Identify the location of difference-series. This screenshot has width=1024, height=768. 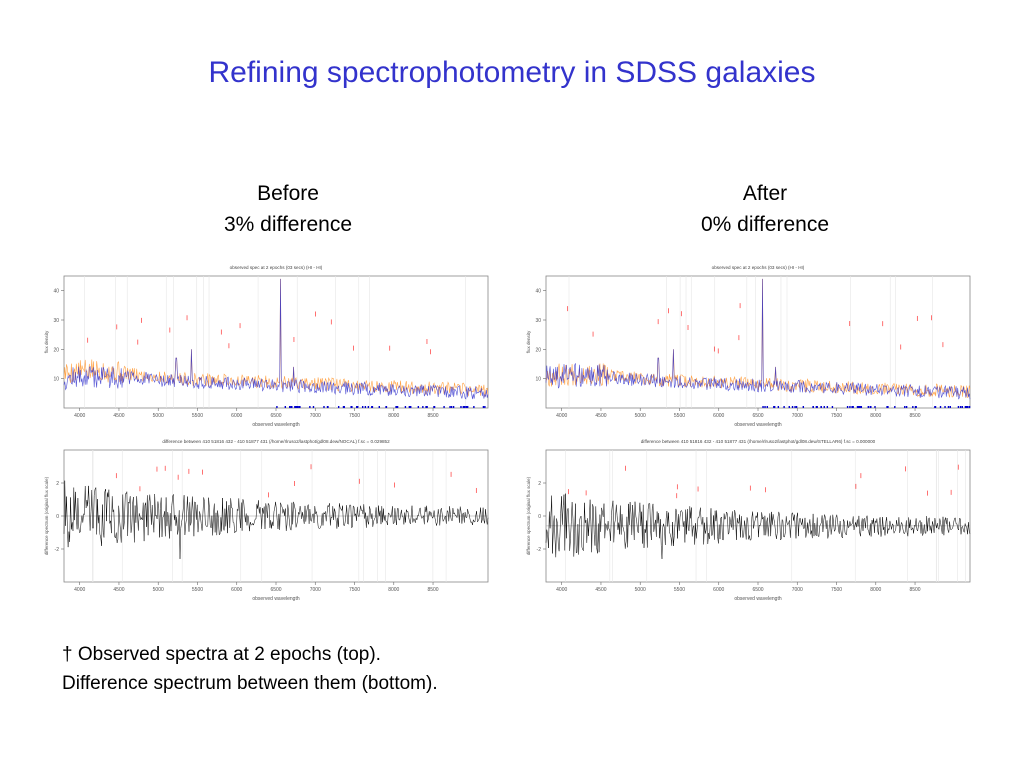
(758, 526).